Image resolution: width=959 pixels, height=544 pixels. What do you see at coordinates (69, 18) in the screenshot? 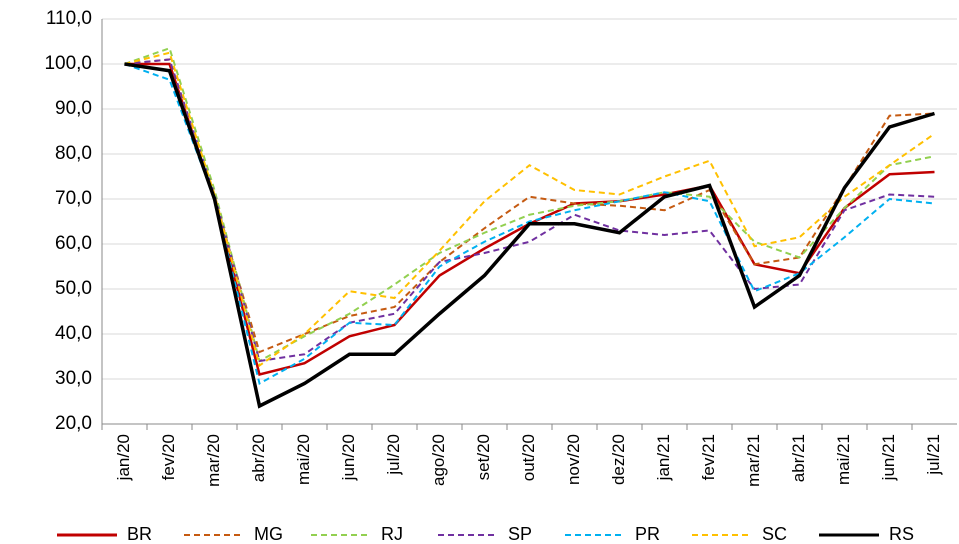
I see `y-tick-label: 110,0` at bounding box center [69, 18].